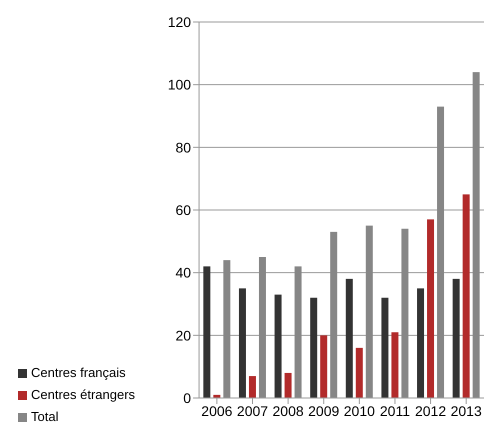 The image size is (488, 428). What do you see at coordinates (180, 84) in the screenshot?
I see `y-tick-label: 100` at bounding box center [180, 84].